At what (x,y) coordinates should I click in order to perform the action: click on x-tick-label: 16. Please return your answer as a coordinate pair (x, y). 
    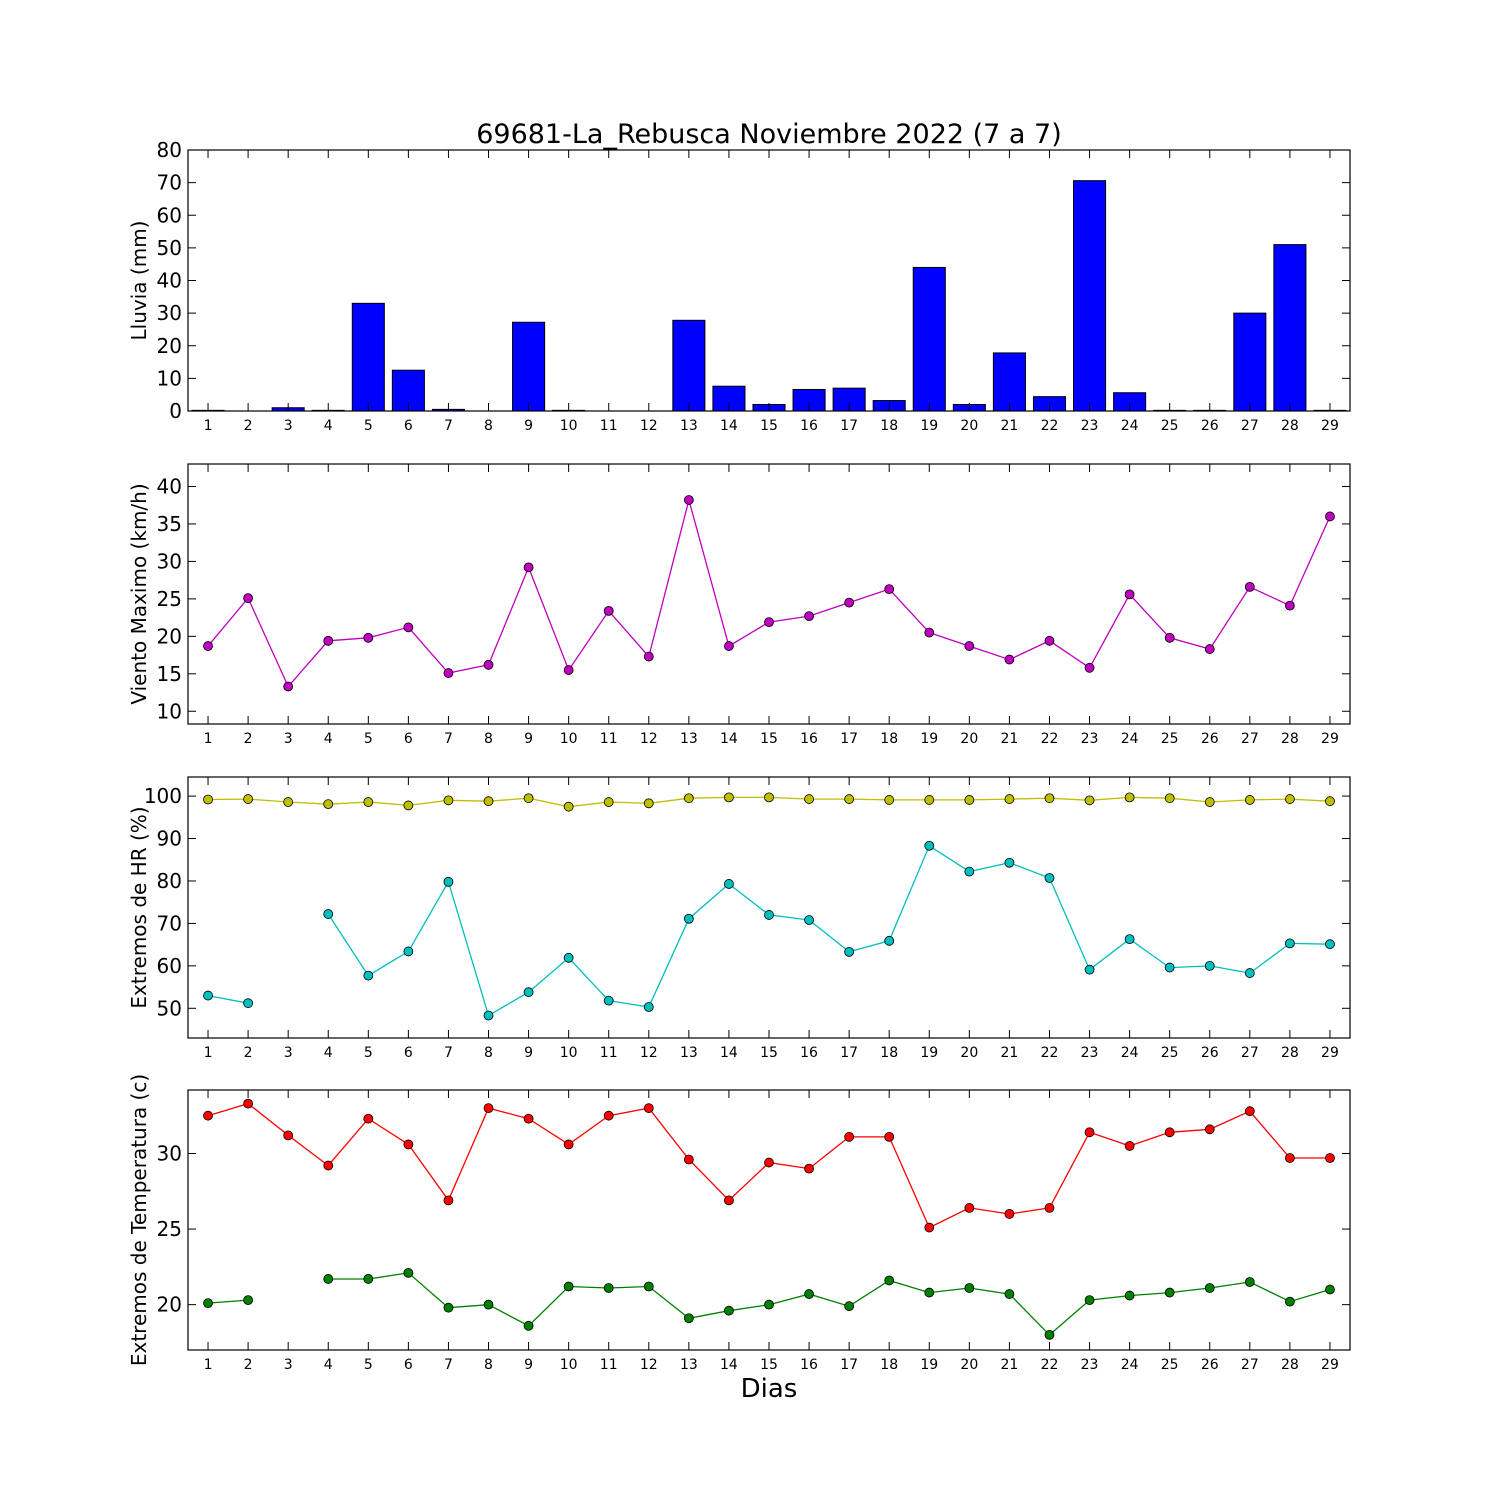
    Looking at the image, I should click on (809, 1053).